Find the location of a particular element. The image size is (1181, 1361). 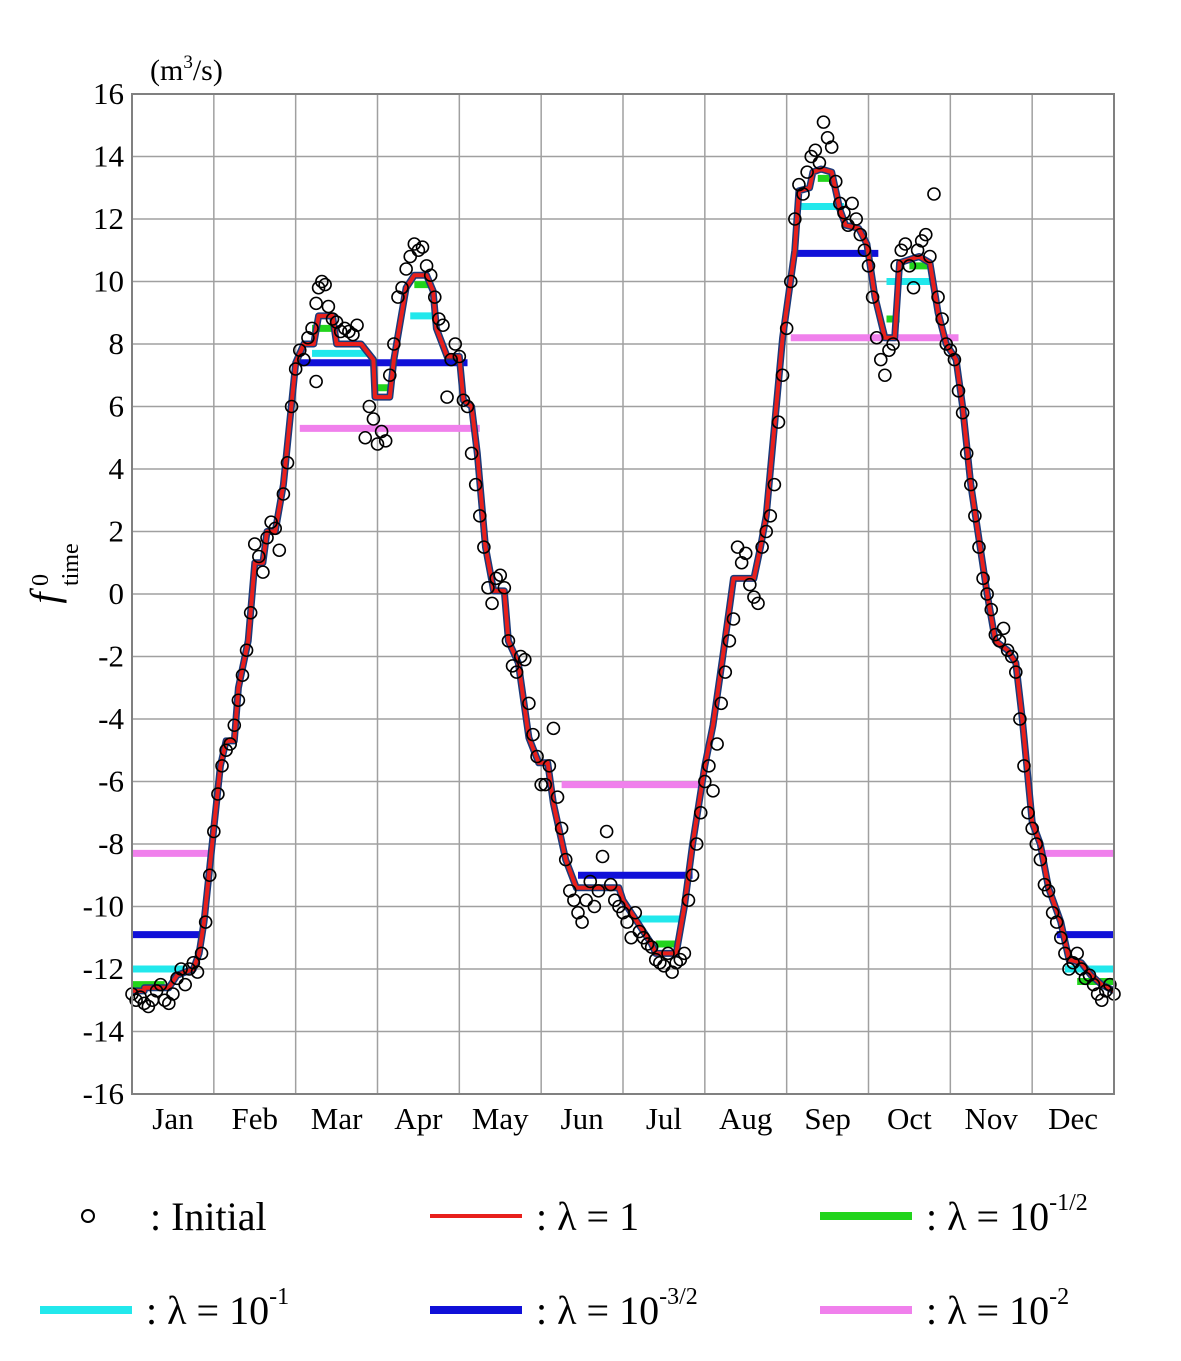

legend-entry-lam_m05: : λ = 10-1/2 is located at coordinates (954, 1214).